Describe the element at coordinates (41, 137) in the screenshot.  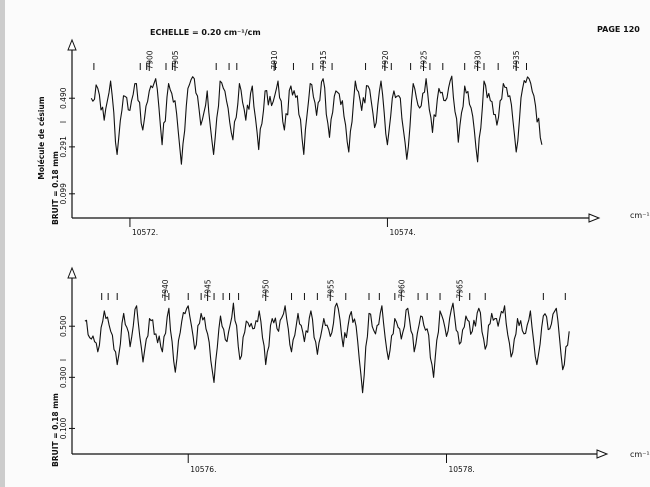
I see `side-label: Molécule de césium` at that location.